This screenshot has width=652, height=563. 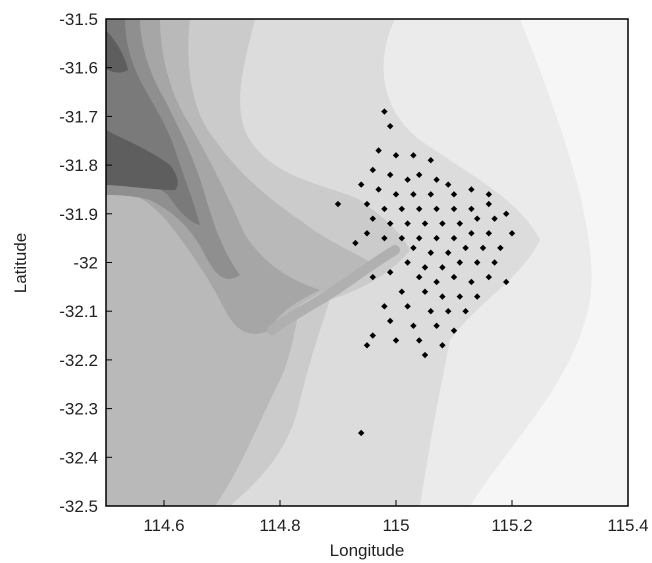 I want to click on x-tick-label: 114.8, so click(x=279, y=525).